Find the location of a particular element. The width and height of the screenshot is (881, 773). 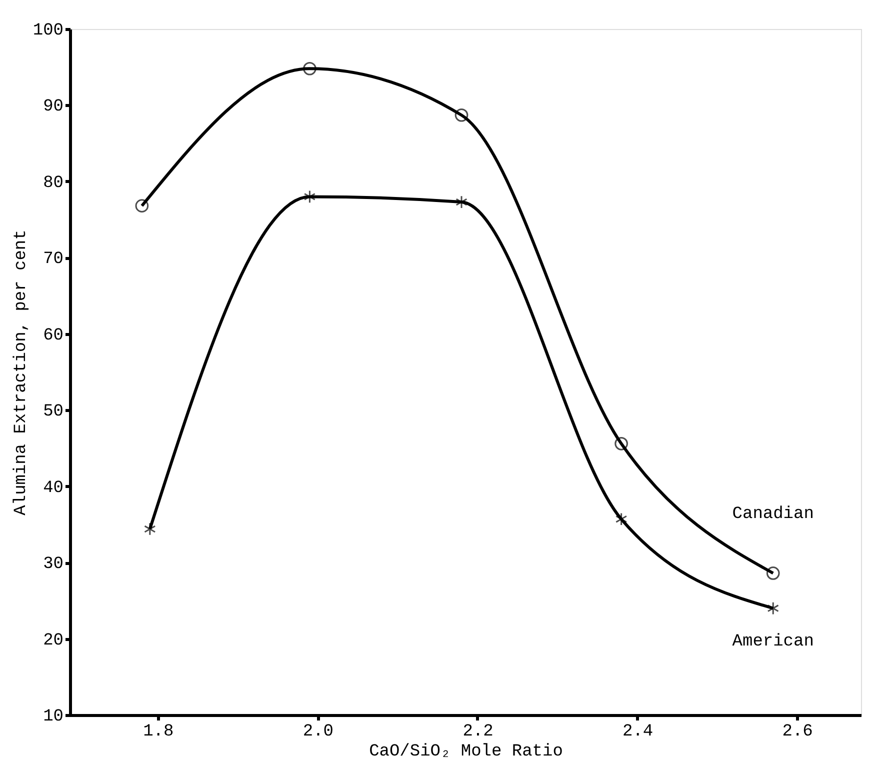

x-tick-label: 2.6 is located at coordinates (797, 732).